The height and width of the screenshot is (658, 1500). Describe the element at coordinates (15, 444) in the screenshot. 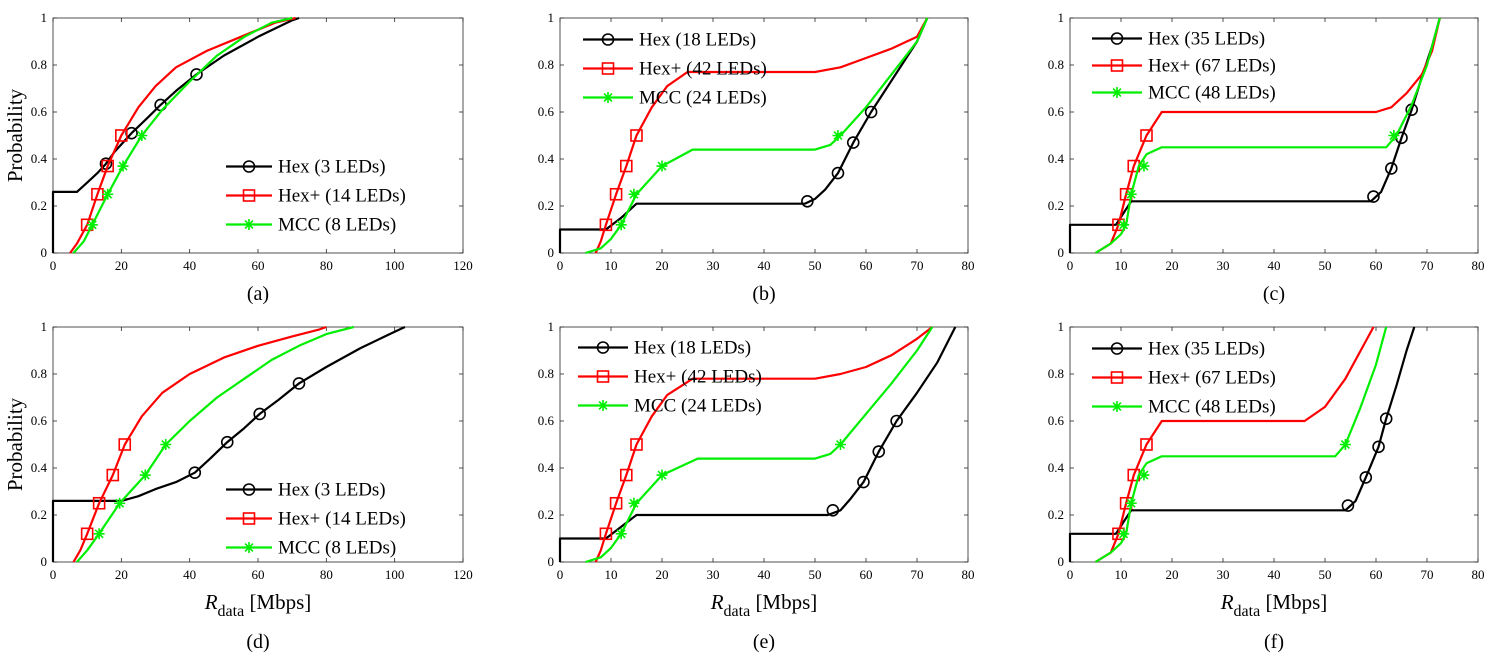

I see `y-axis-label: Probability` at that location.